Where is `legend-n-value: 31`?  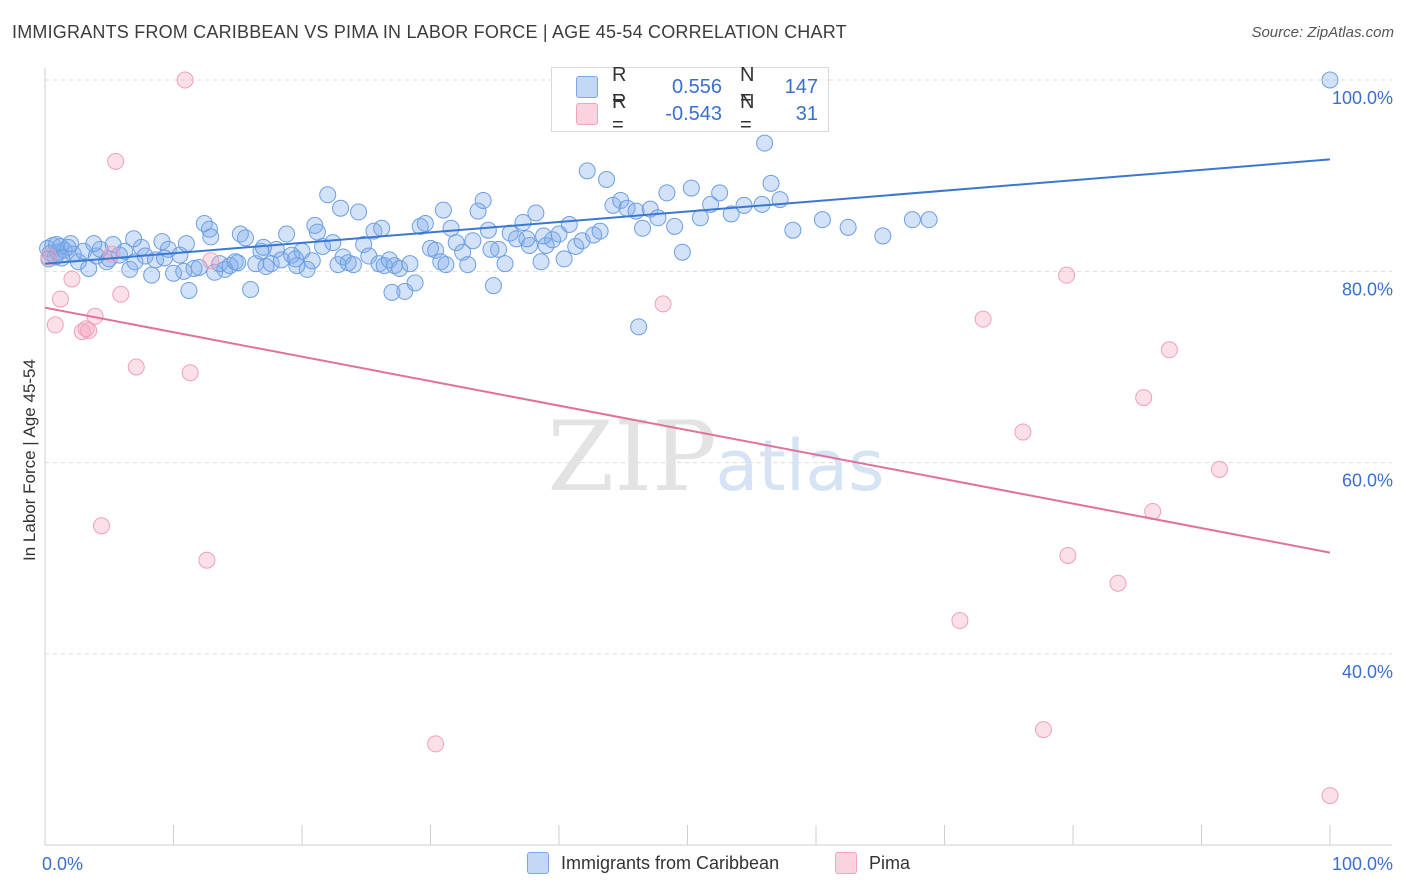
legend-n-value: 31 is located at coordinates (806, 113).